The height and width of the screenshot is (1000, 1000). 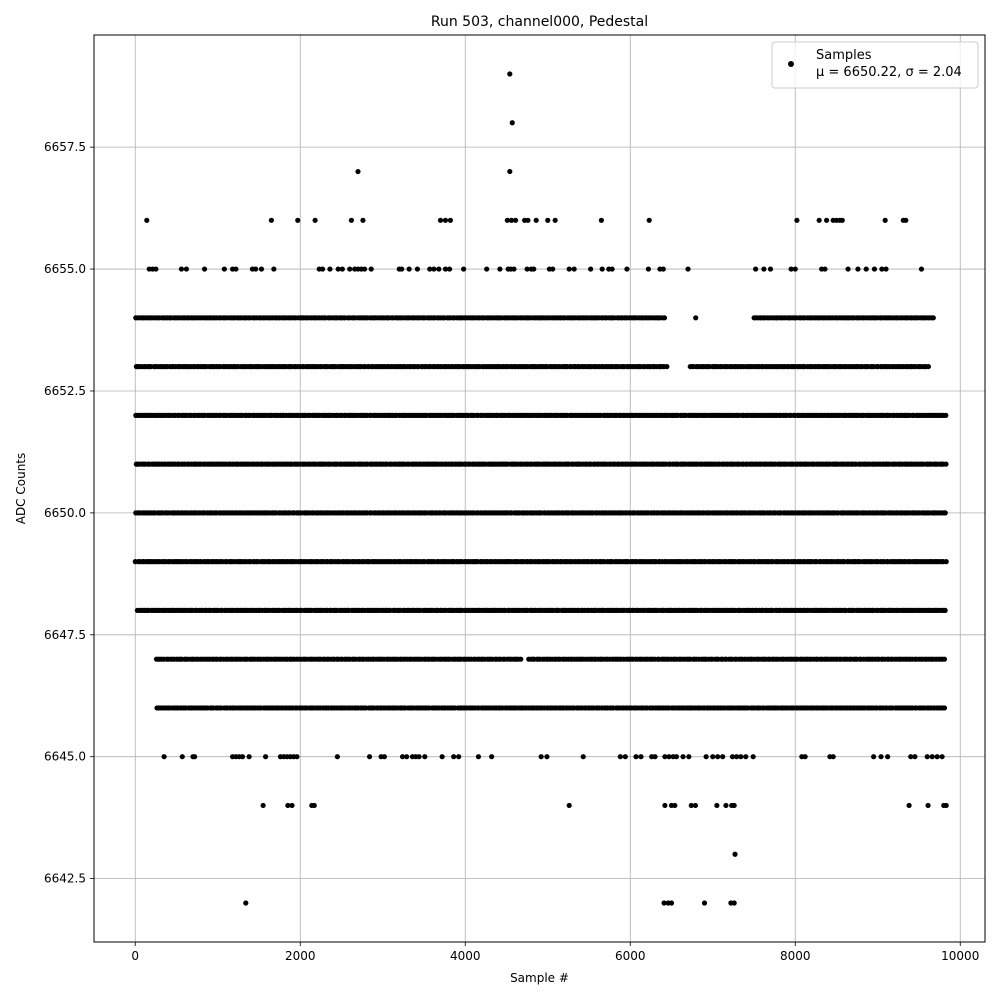 I want to click on legend: Samples μ = 6650.22, σ = 2.04, so click(x=875, y=65).